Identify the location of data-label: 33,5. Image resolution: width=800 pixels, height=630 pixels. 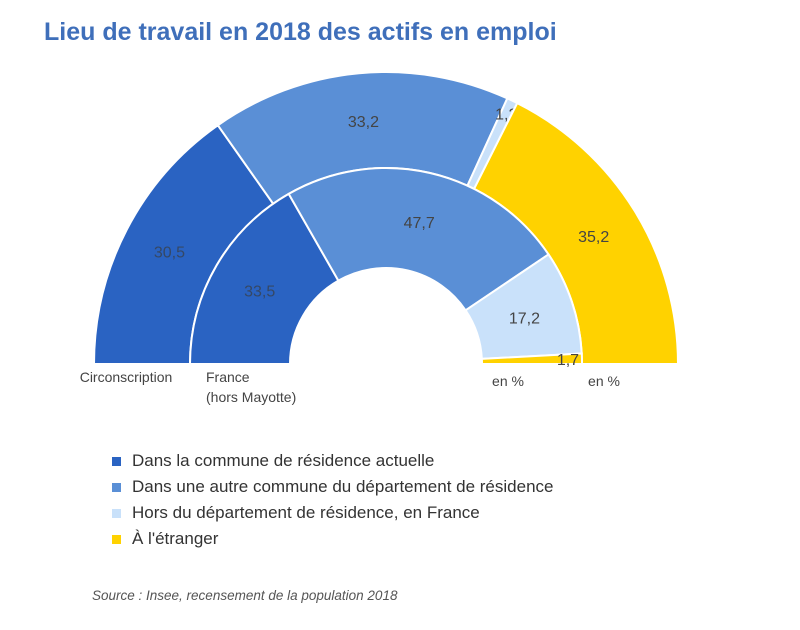
(259, 292).